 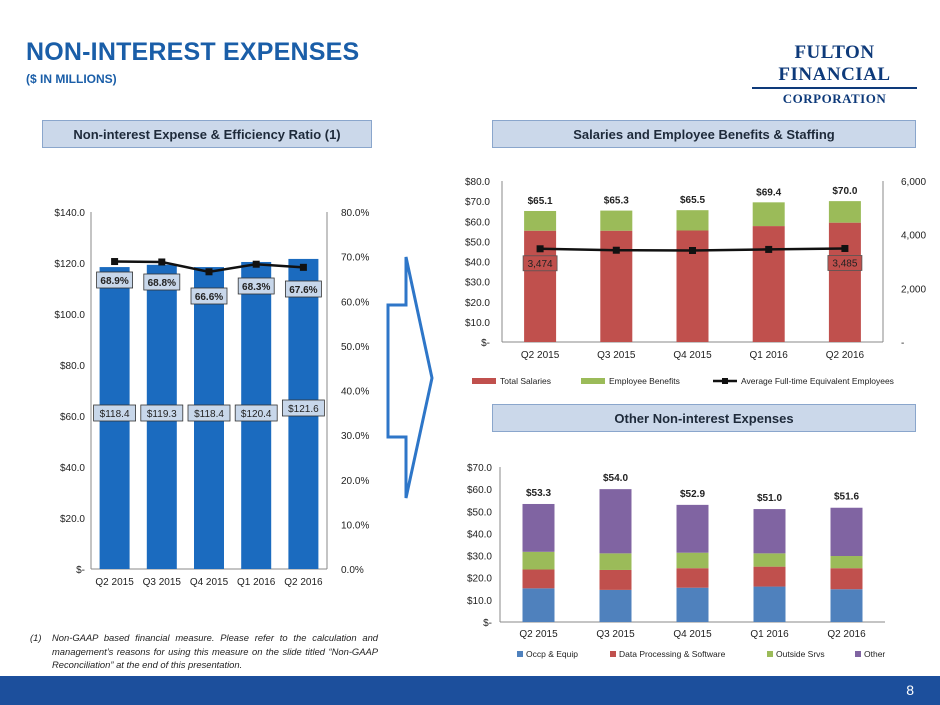 What do you see at coordinates (355, 481) in the screenshot?
I see `y2-tick-label: 20.0%` at bounding box center [355, 481].